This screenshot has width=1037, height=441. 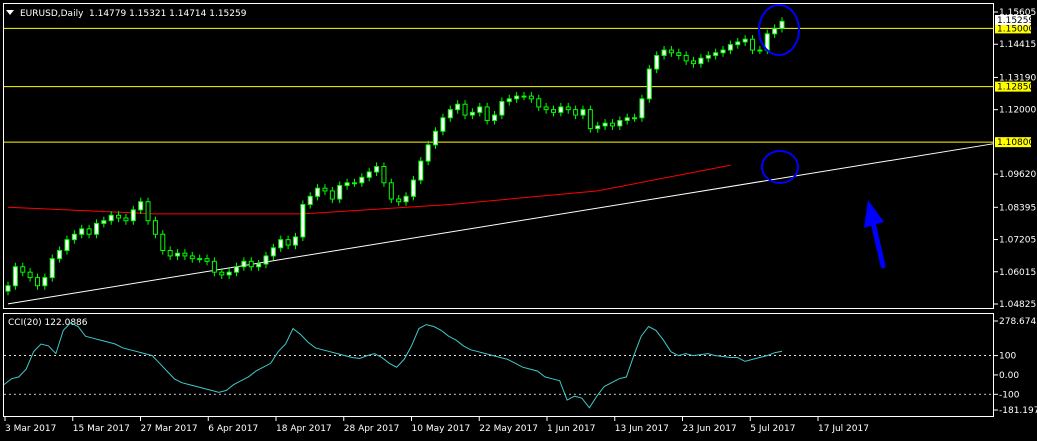 I want to click on circle-annotation-top, so click(x=779, y=30).